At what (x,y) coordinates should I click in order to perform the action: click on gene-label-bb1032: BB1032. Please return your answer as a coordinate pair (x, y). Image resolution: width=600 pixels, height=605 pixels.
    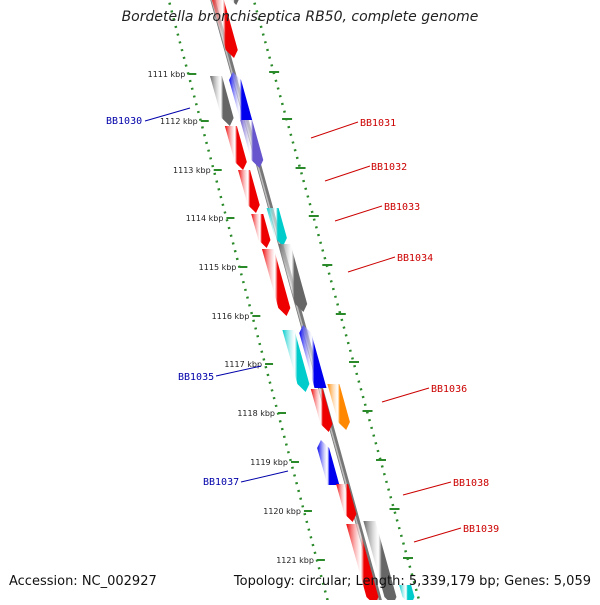
    Looking at the image, I should click on (389, 167).